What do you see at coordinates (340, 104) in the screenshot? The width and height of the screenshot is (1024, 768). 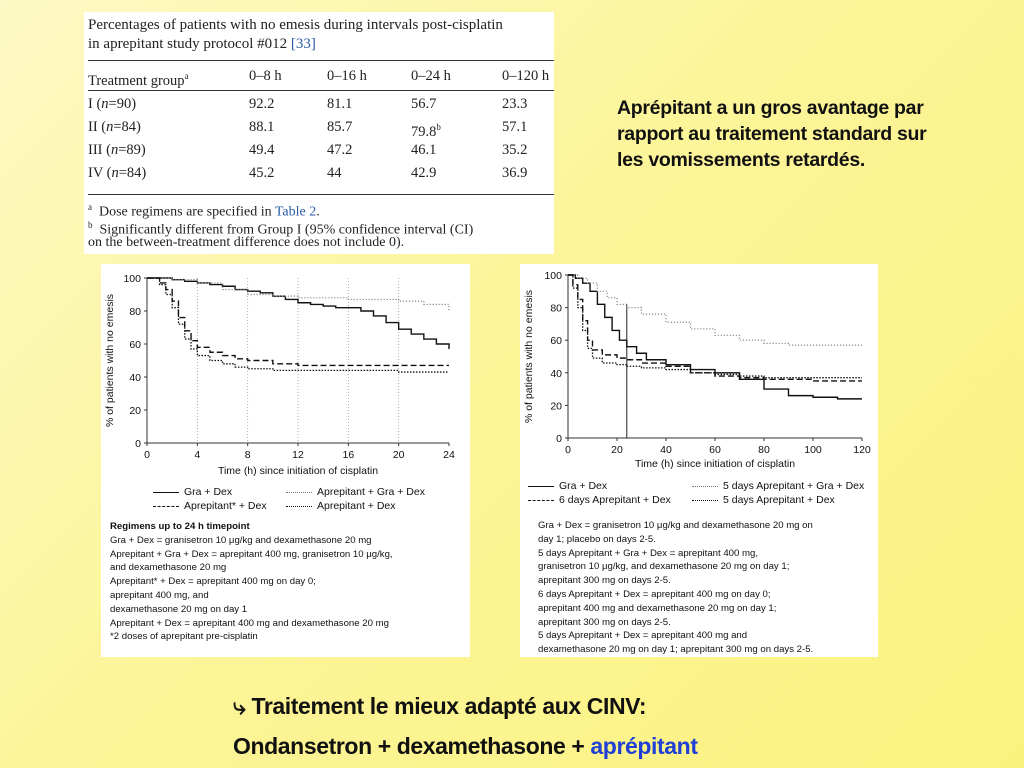 I see `table-cell: 81.1` at bounding box center [340, 104].